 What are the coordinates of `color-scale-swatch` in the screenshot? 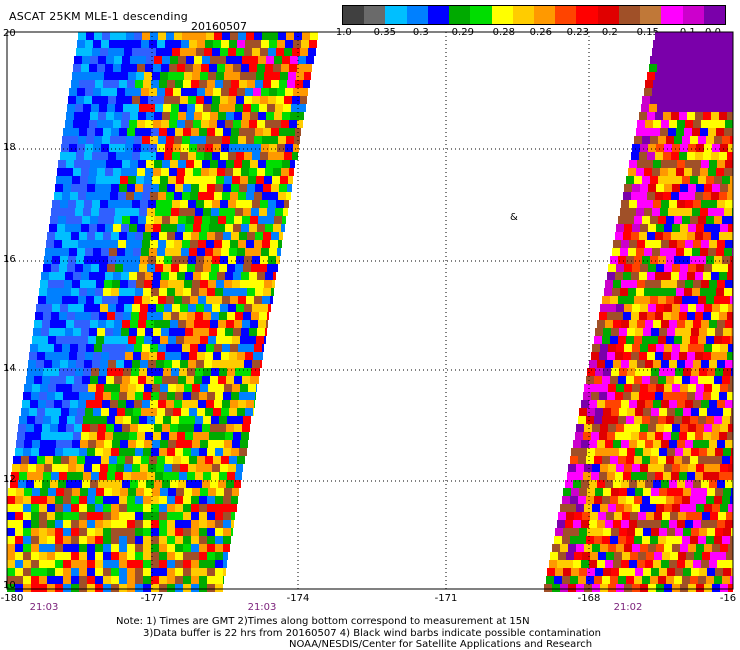 It's located at (587, 15).